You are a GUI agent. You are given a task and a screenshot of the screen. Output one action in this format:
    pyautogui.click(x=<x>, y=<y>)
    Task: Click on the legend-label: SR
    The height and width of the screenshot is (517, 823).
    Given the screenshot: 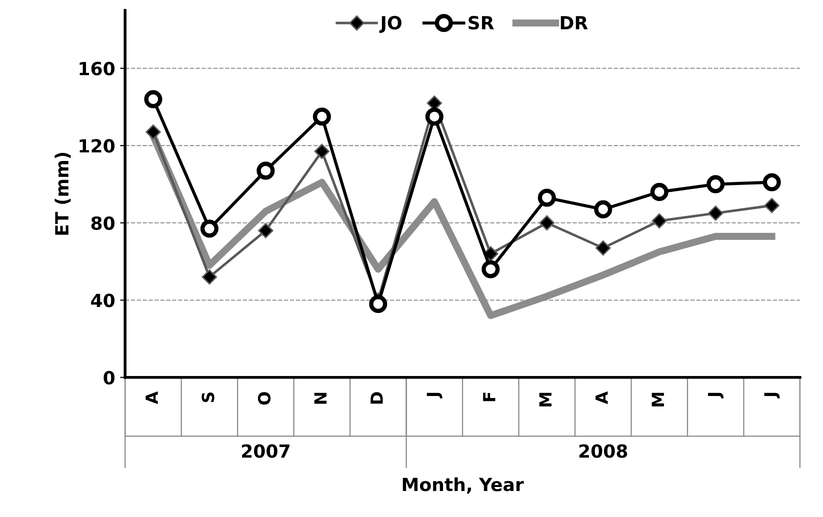 What is the action you would take?
    pyautogui.click(x=481, y=23)
    